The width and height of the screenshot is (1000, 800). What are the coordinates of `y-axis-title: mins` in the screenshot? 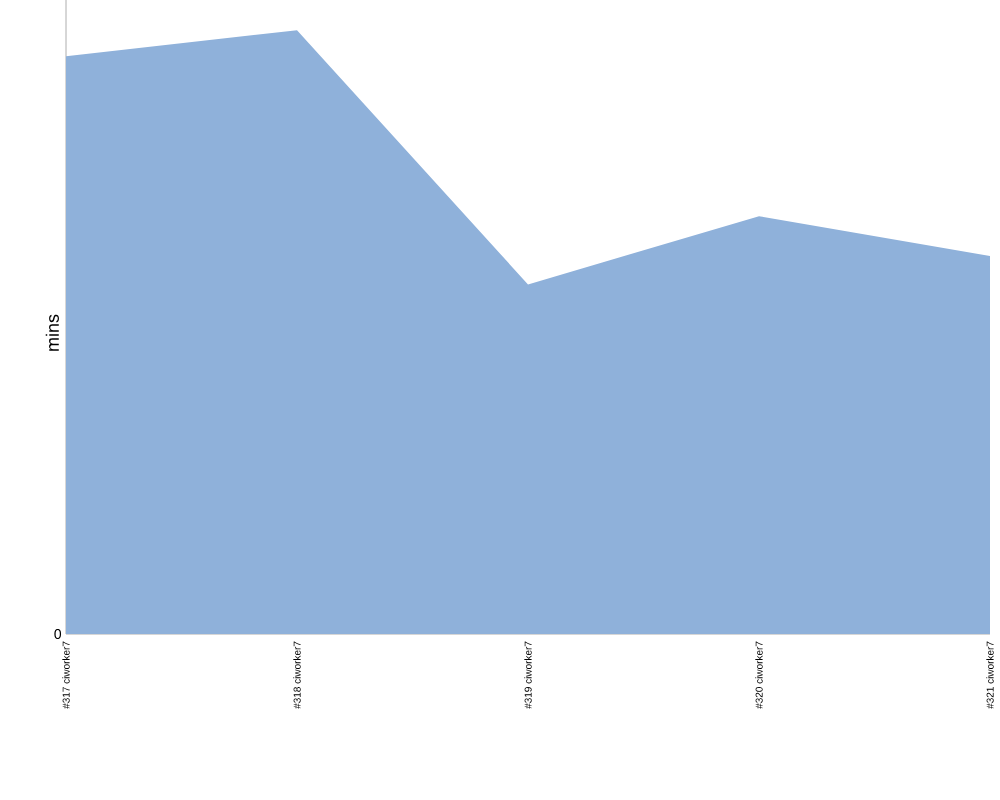 It's located at (52, 332).